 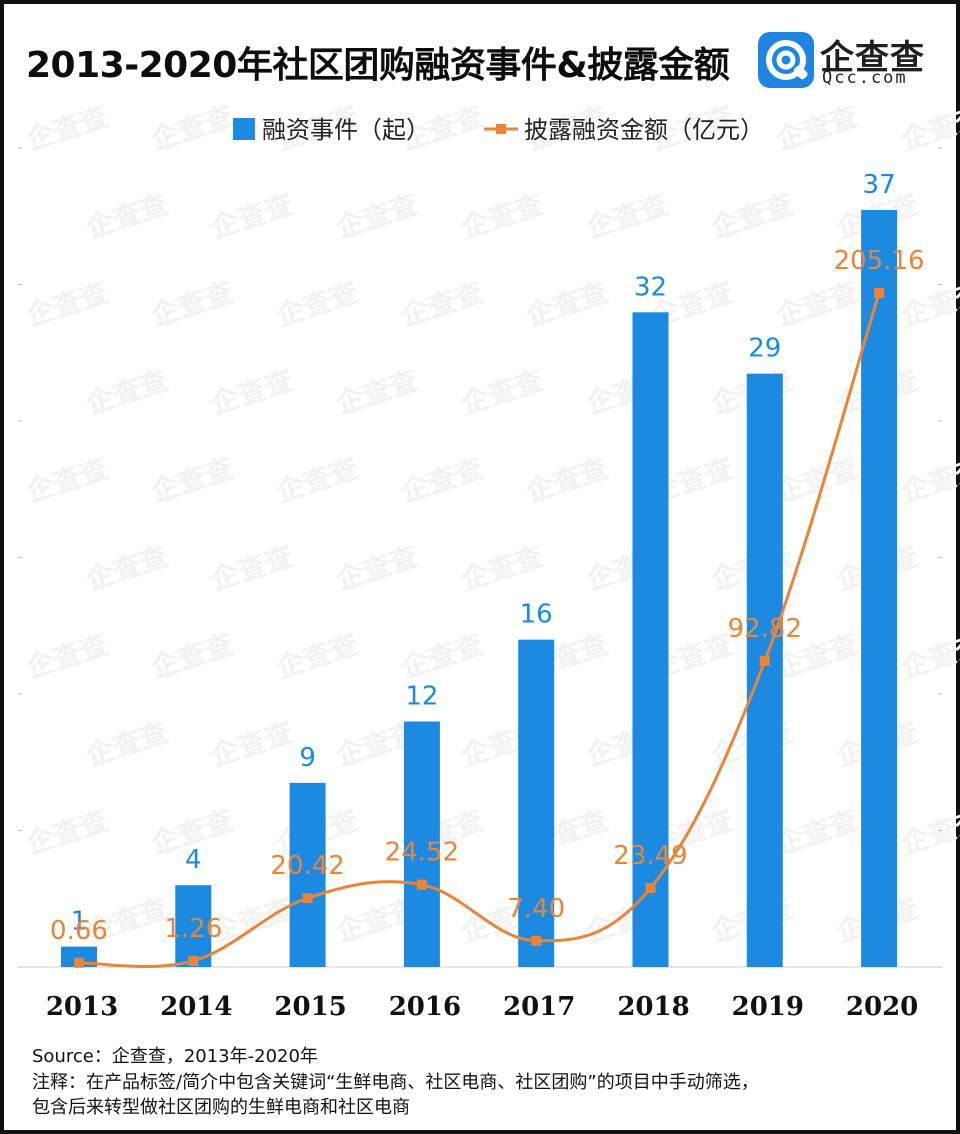 I want to click on line-point-2019, so click(x=764, y=660).